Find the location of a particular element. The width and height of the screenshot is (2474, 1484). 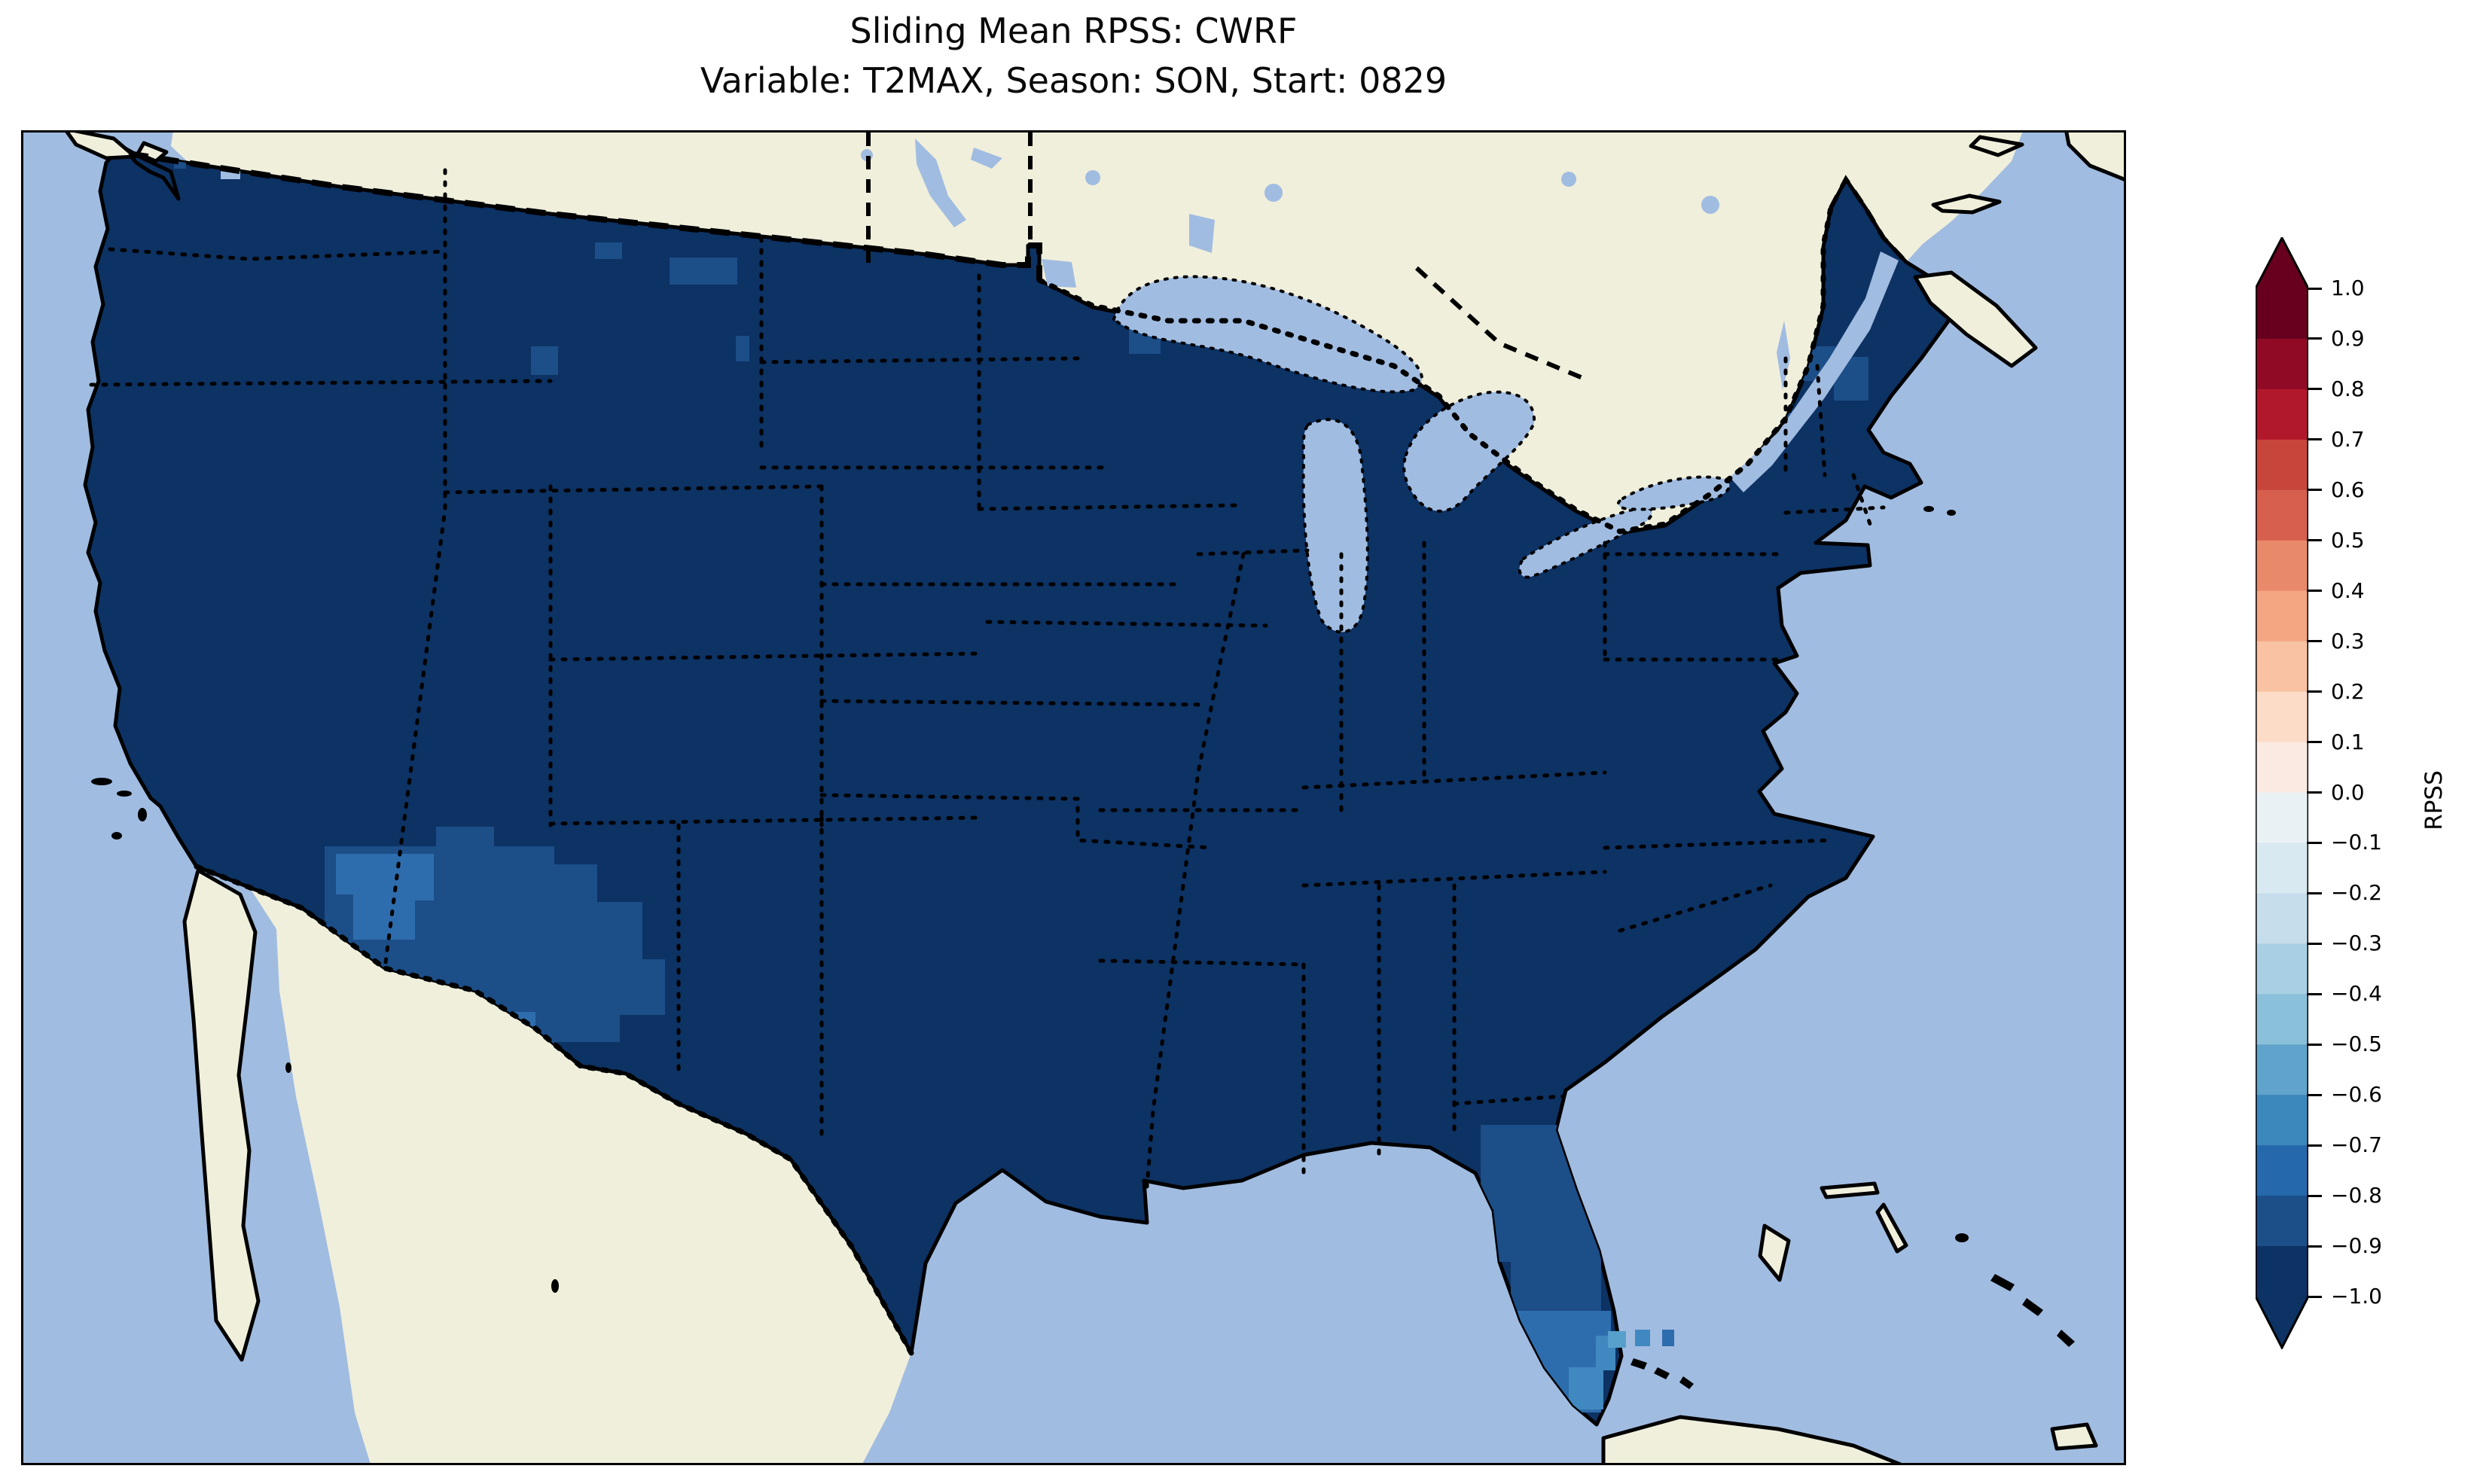

colorbar-tick-label: 0.7 is located at coordinates (2348, 439).